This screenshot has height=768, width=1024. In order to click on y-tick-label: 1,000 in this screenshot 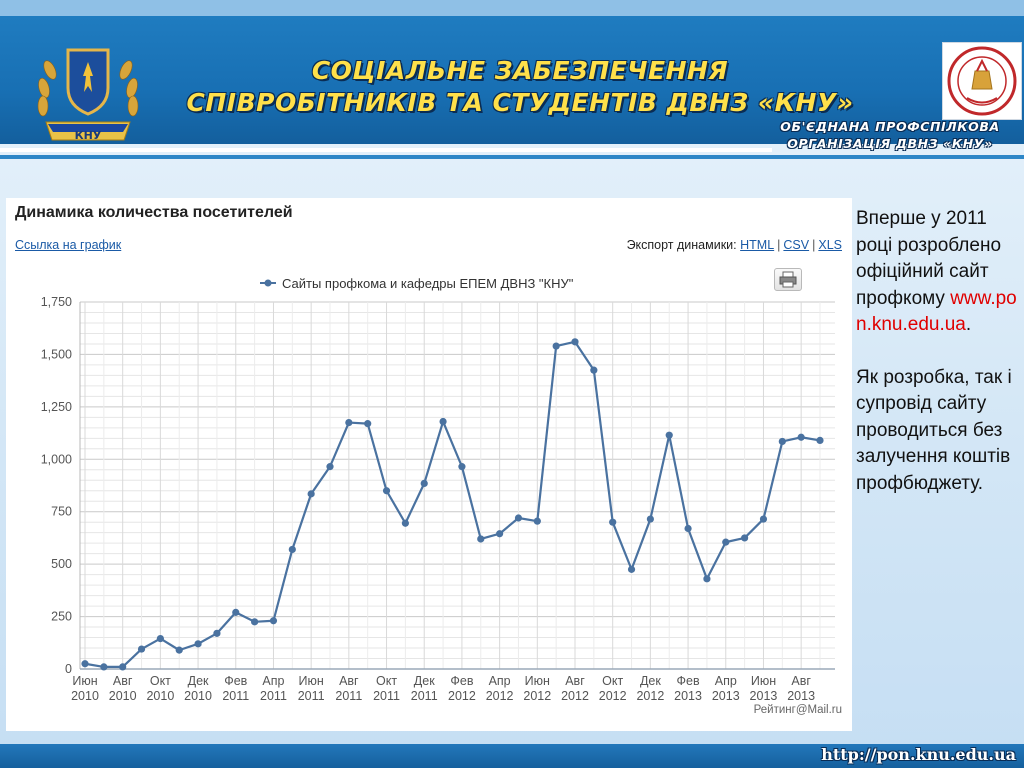, I will do `click(56, 459)`.